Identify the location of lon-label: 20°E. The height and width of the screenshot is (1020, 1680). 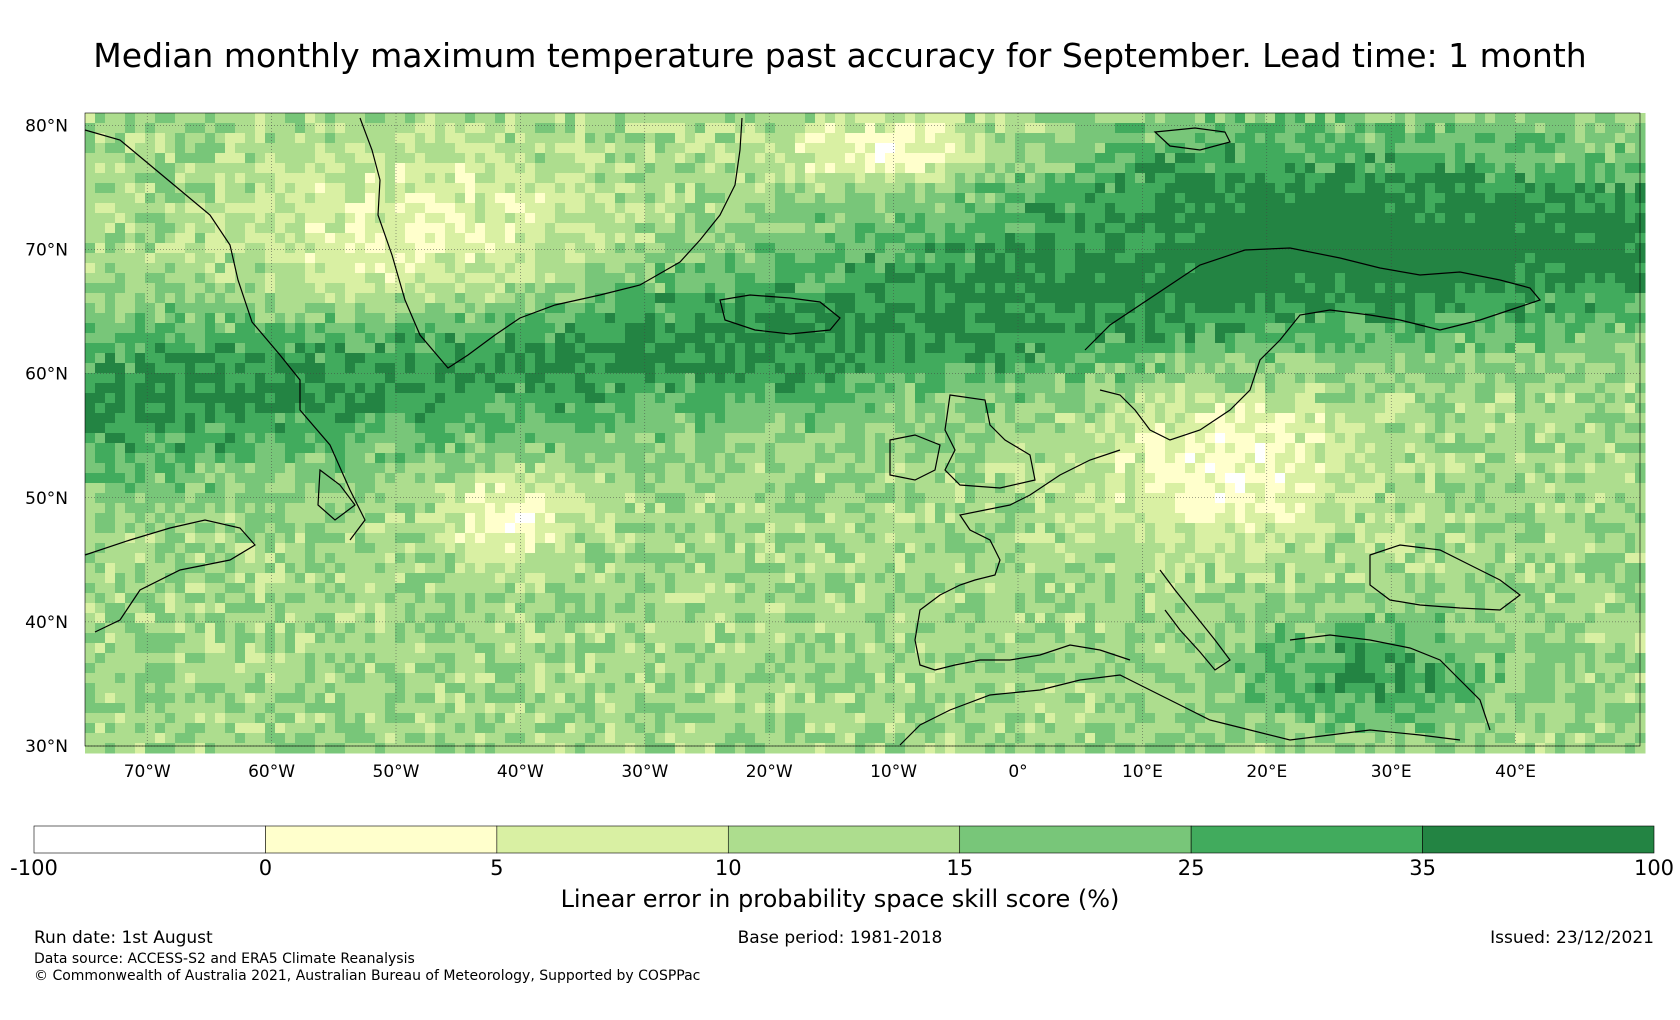
(1266, 772).